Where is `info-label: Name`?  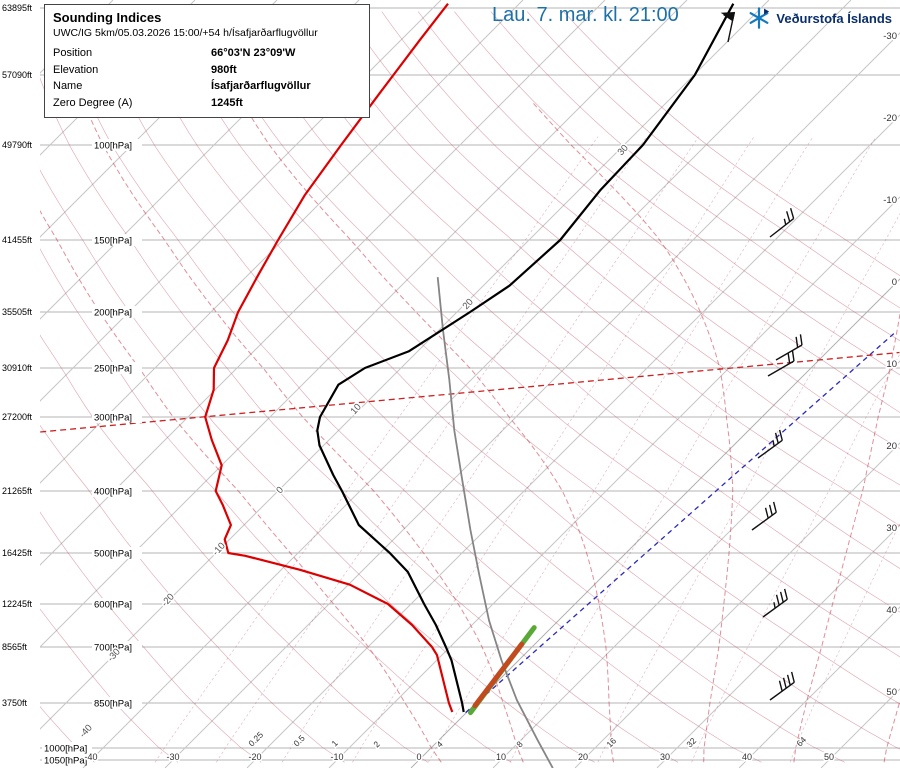 info-label: Name is located at coordinates (68, 86).